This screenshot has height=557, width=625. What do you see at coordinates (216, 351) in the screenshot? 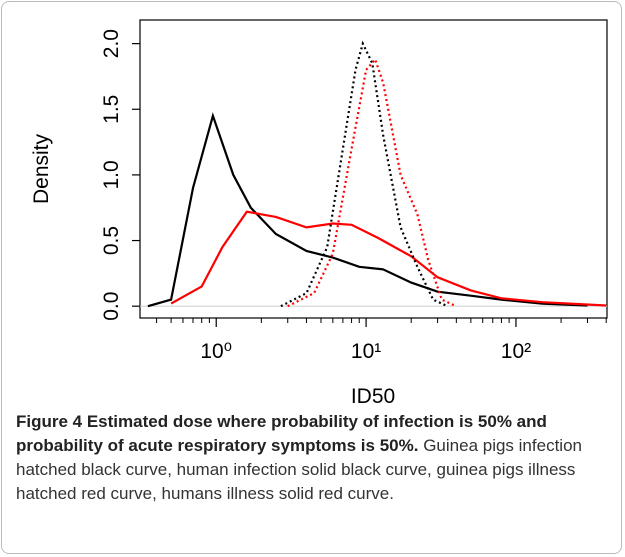
I see `x-tick-label: 10⁰` at bounding box center [216, 351].